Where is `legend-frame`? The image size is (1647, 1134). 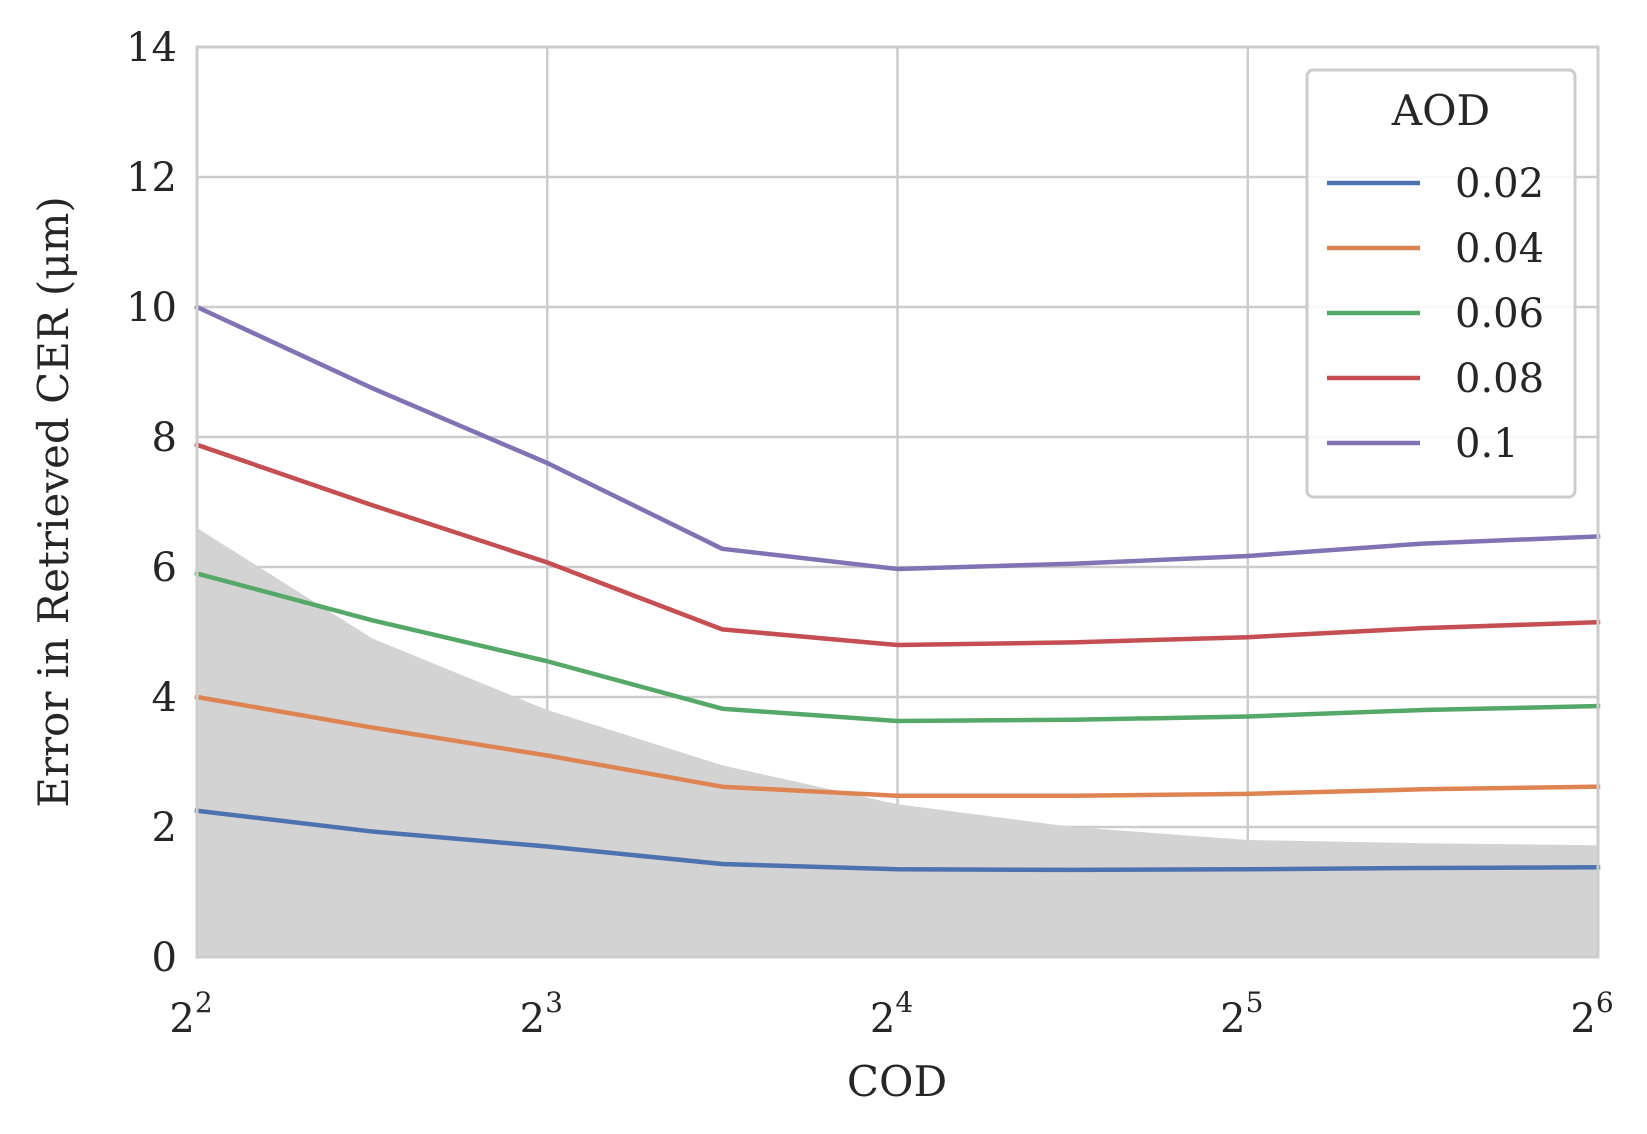 legend-frame is located at coordinates (1441, 283).